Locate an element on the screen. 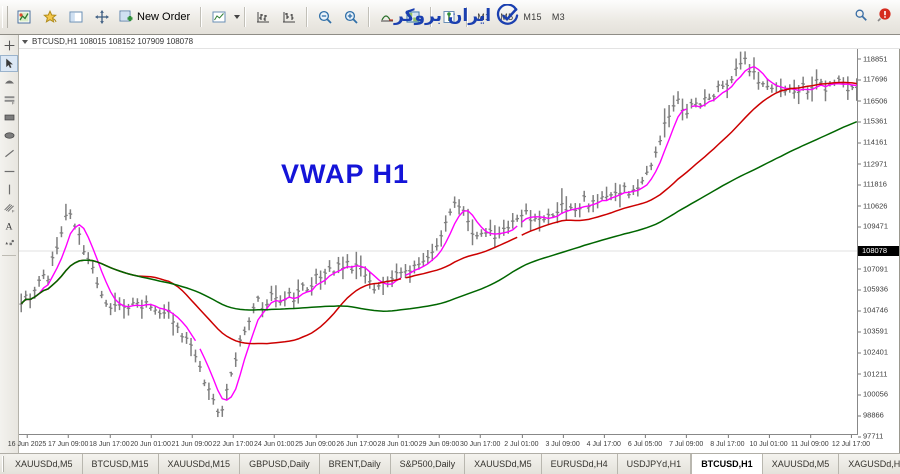 The image size is (900, 474). chevron-down-icon is located at coordinates (25, 41).